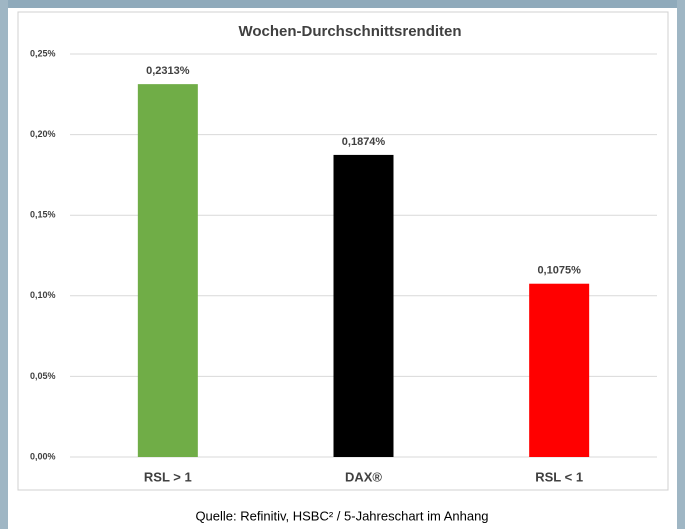 The height and width of the screenshot is (529, 685). Describe the element at coordinates (363, 476) in the screenshot. I see `x-tick-label: DAX®` at that location.